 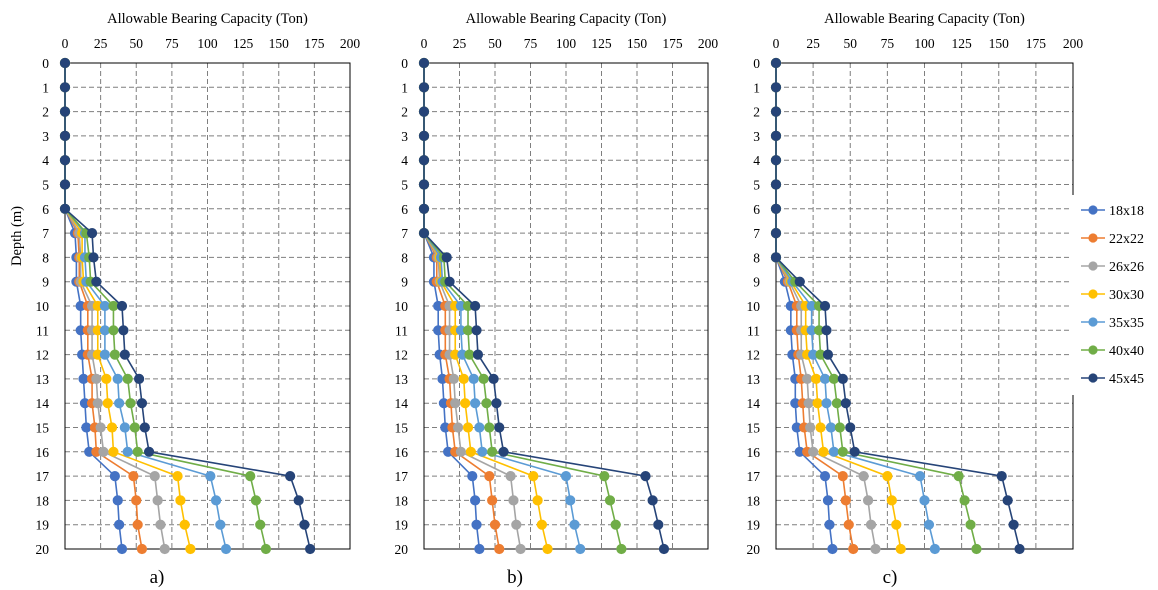 I want to click on y-tick-label: 8, so click(x=45, y=257).